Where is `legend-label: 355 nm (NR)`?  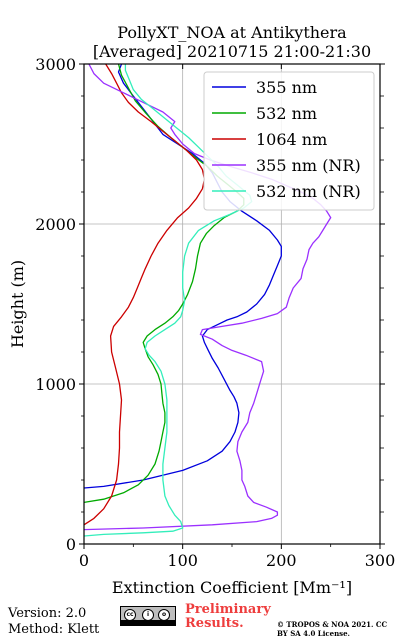 legend-label: 355 nm (NR) is located at coordinates (308, 165).